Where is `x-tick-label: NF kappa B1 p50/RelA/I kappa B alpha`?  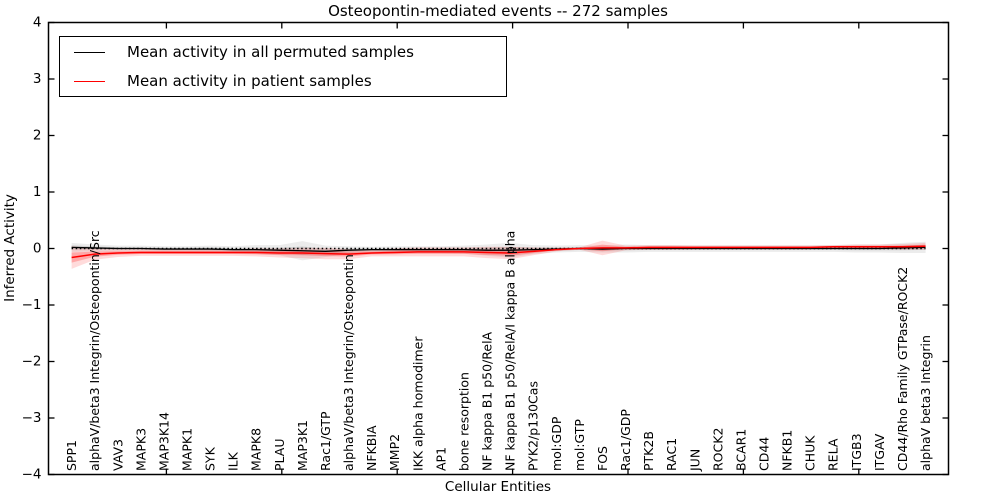
x-tick-label: NF kappa B1 p50/RelA/I kappa B alpha is located at coordinates (510, 351).